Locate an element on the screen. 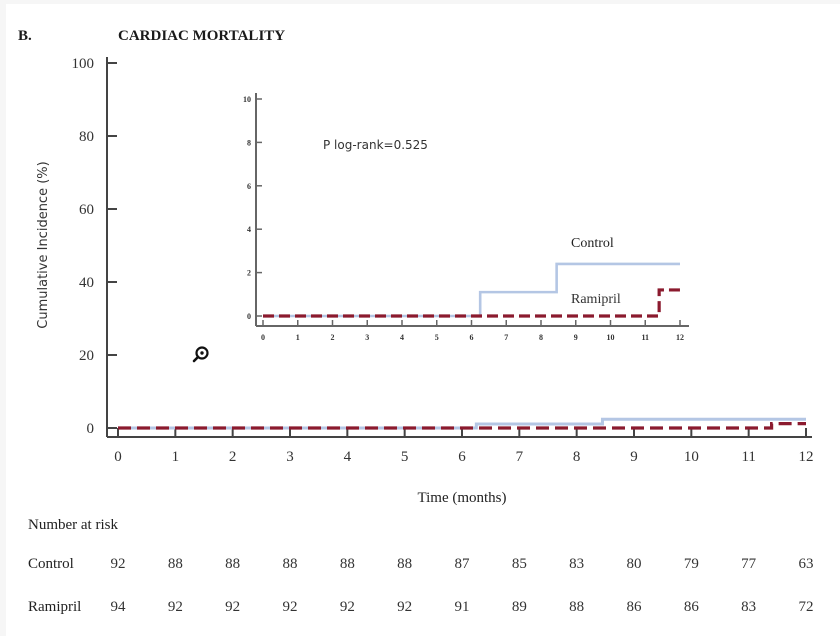  y-tick-label: 80 is located at coordinates (86, 137).